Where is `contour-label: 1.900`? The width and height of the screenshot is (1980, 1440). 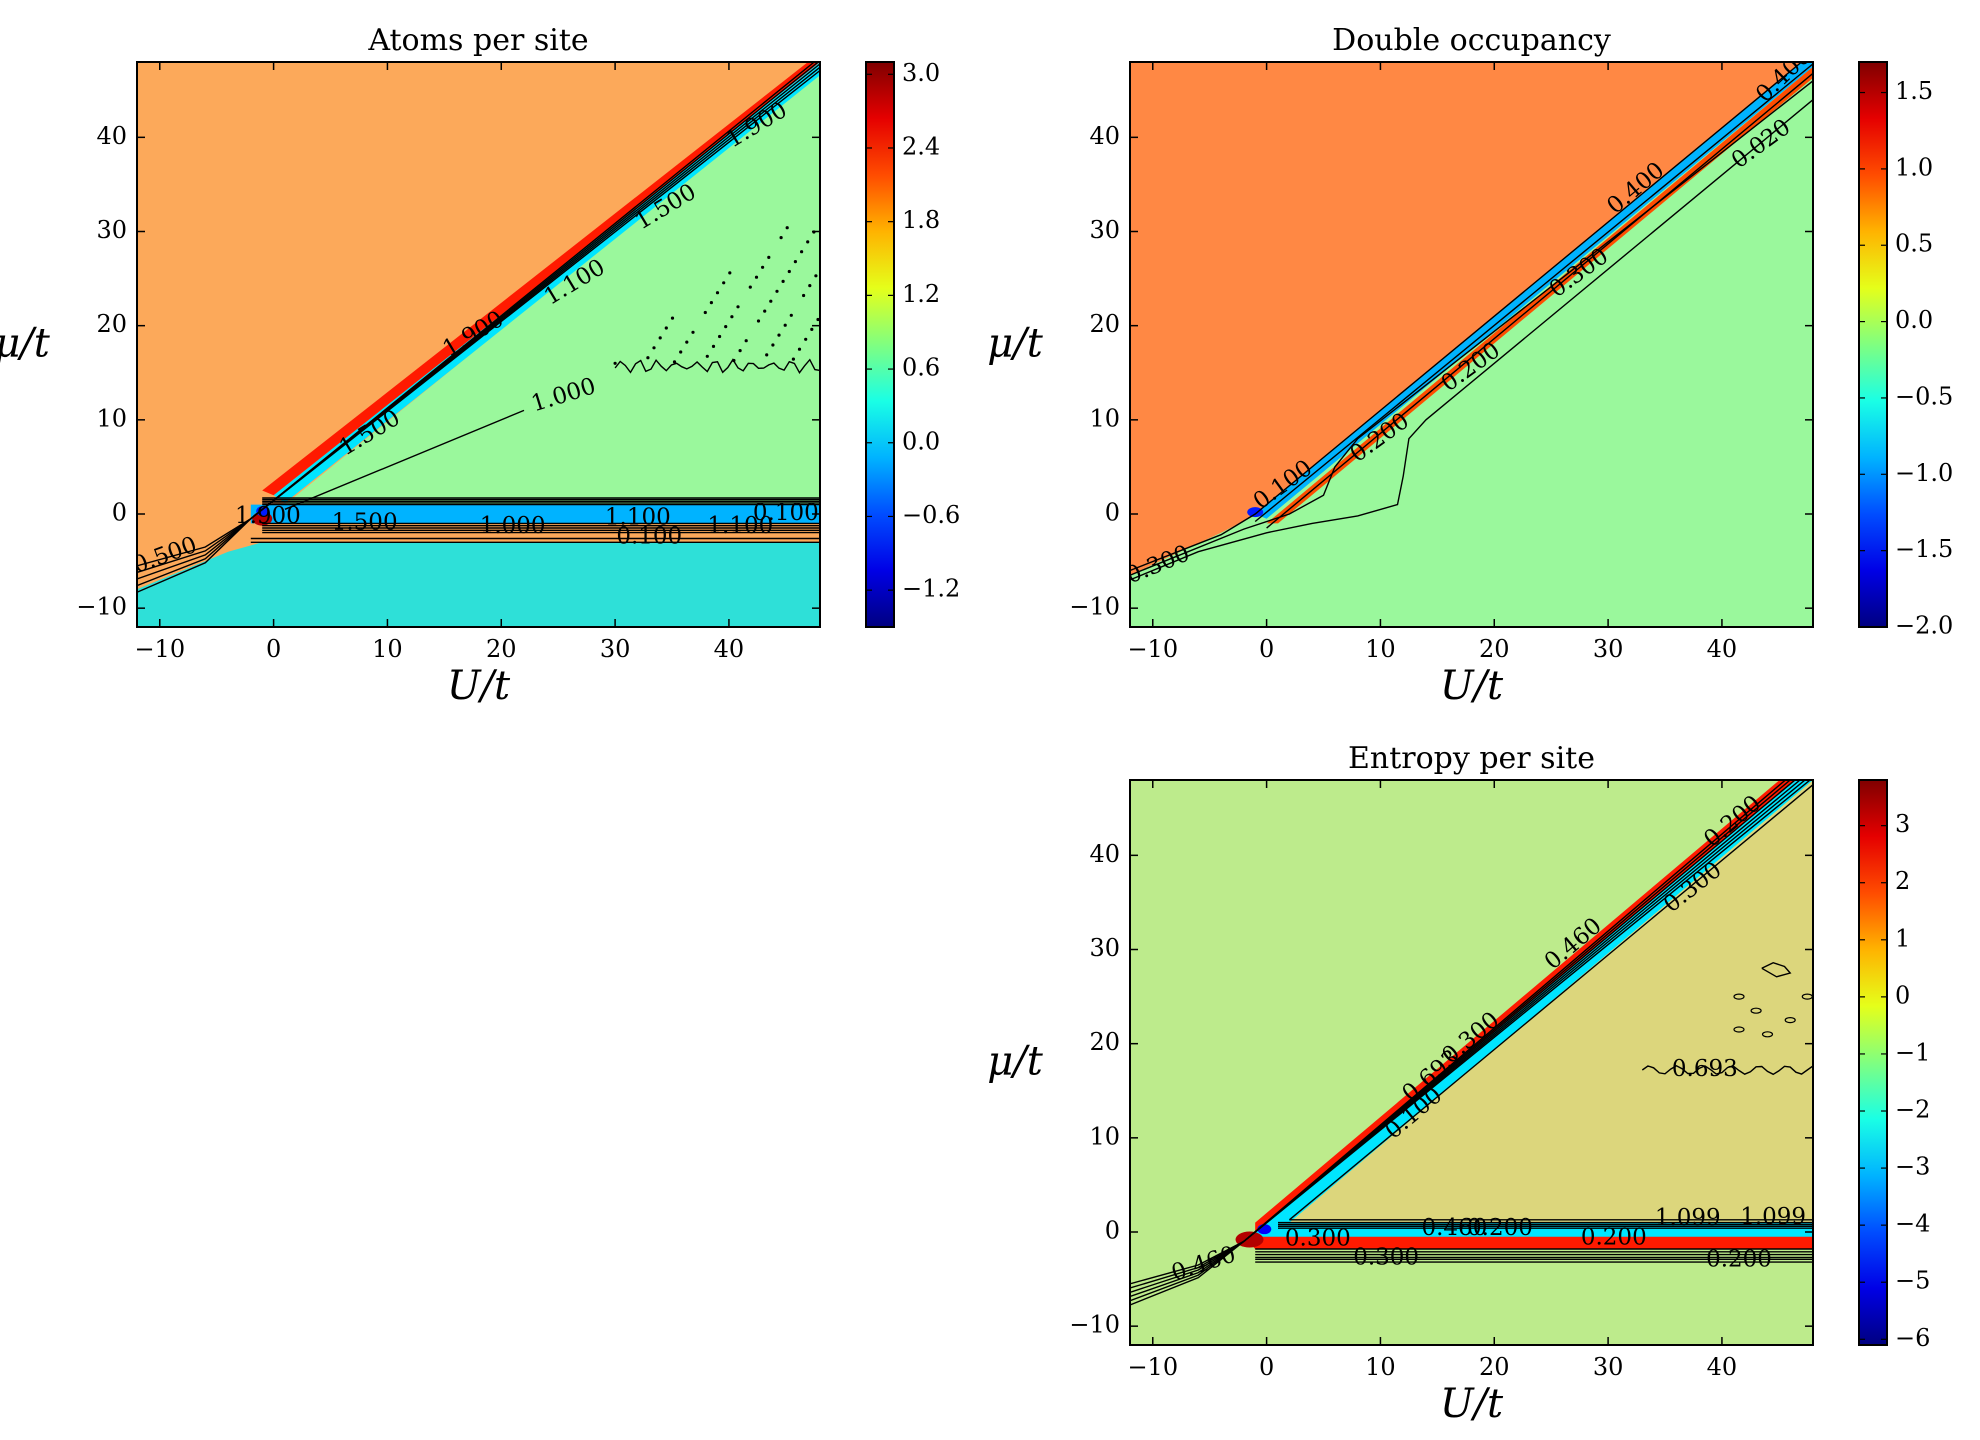
contour-label: 1.900 is located at coordinates (268, 516).